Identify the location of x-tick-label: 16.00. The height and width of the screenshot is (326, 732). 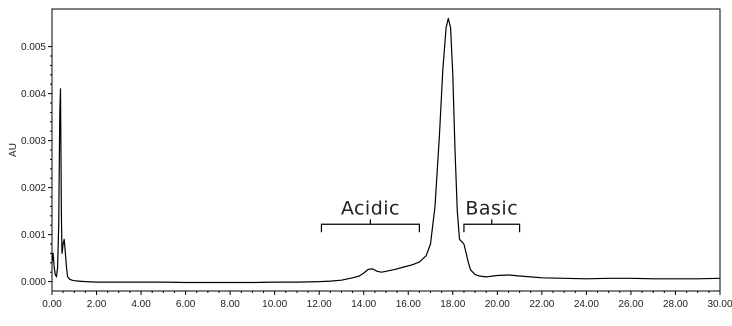
(408, 304).